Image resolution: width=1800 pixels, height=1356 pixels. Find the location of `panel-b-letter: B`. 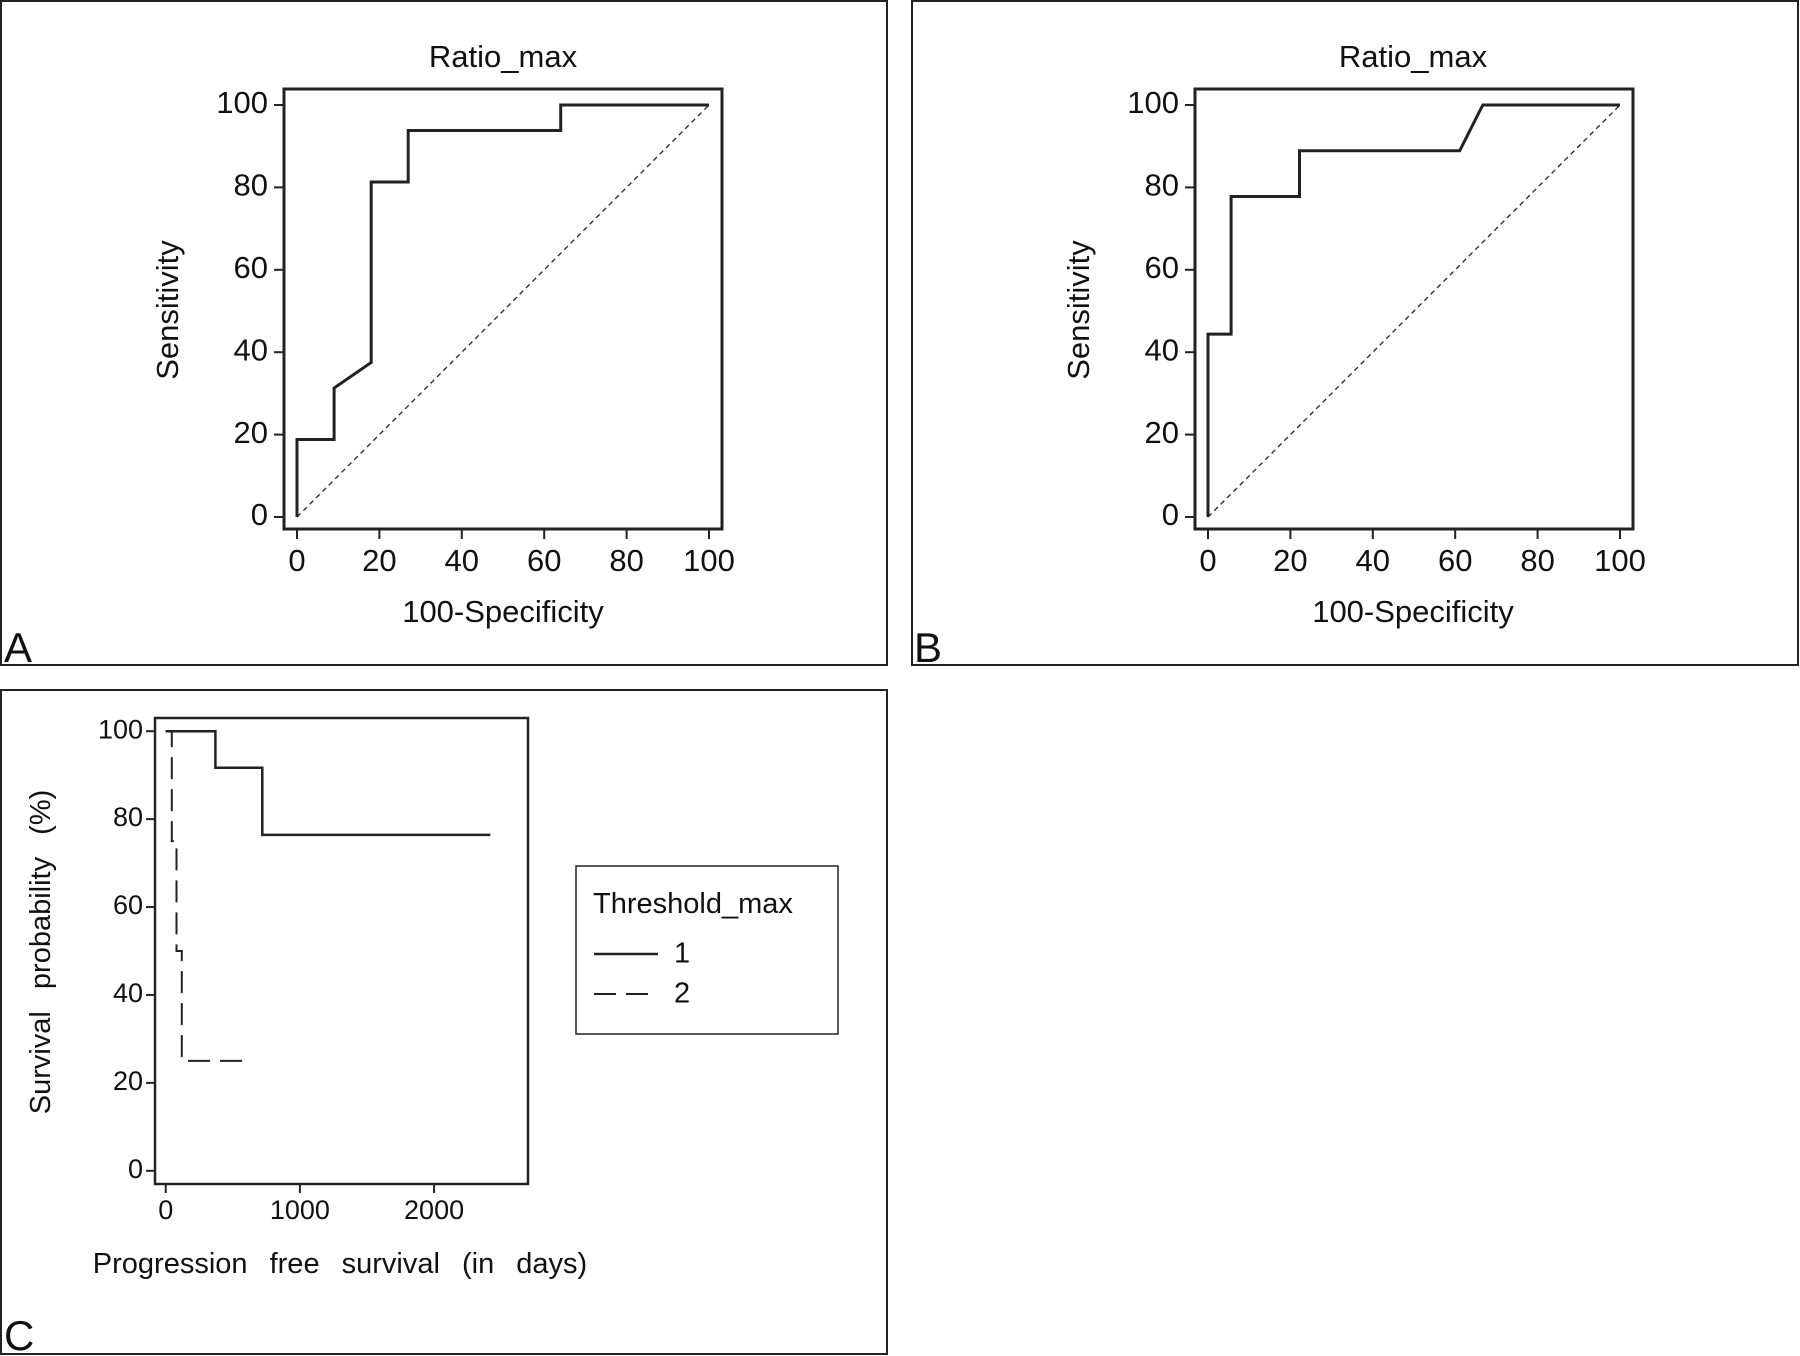

panel-b-letter: B is located at coordinates (928, 647).